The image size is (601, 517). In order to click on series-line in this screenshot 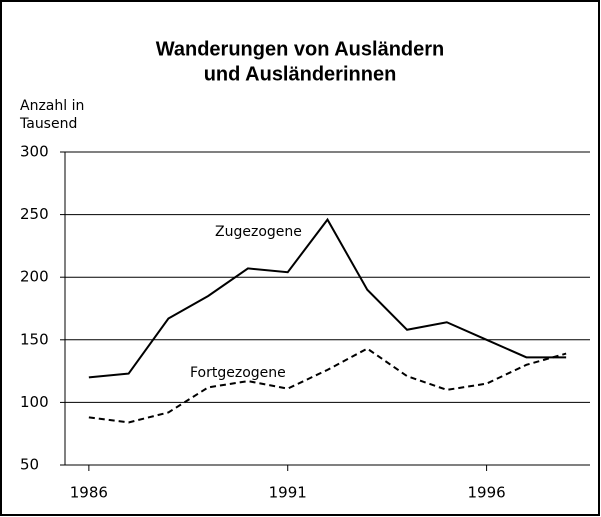, I will do `click(327, 385)`.